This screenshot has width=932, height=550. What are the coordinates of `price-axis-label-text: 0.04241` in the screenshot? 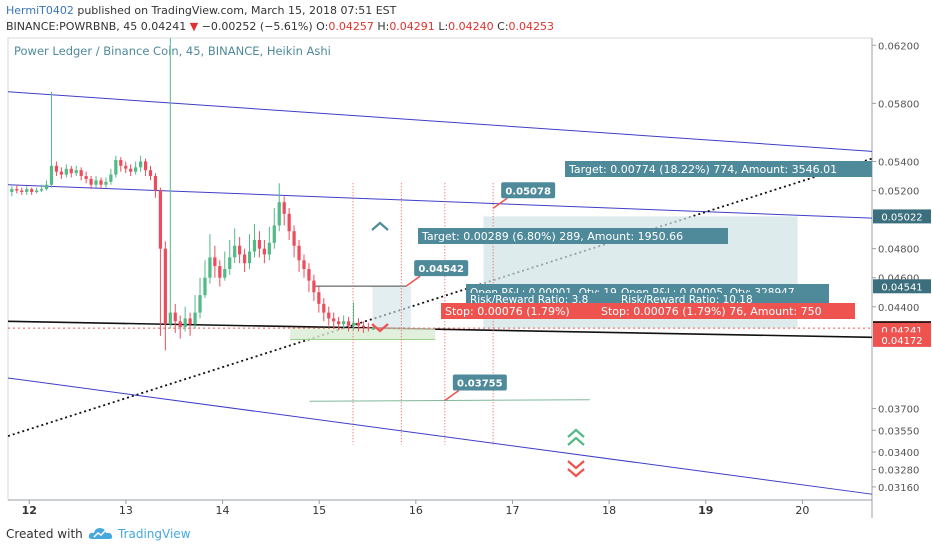 It's located at (901, 331).